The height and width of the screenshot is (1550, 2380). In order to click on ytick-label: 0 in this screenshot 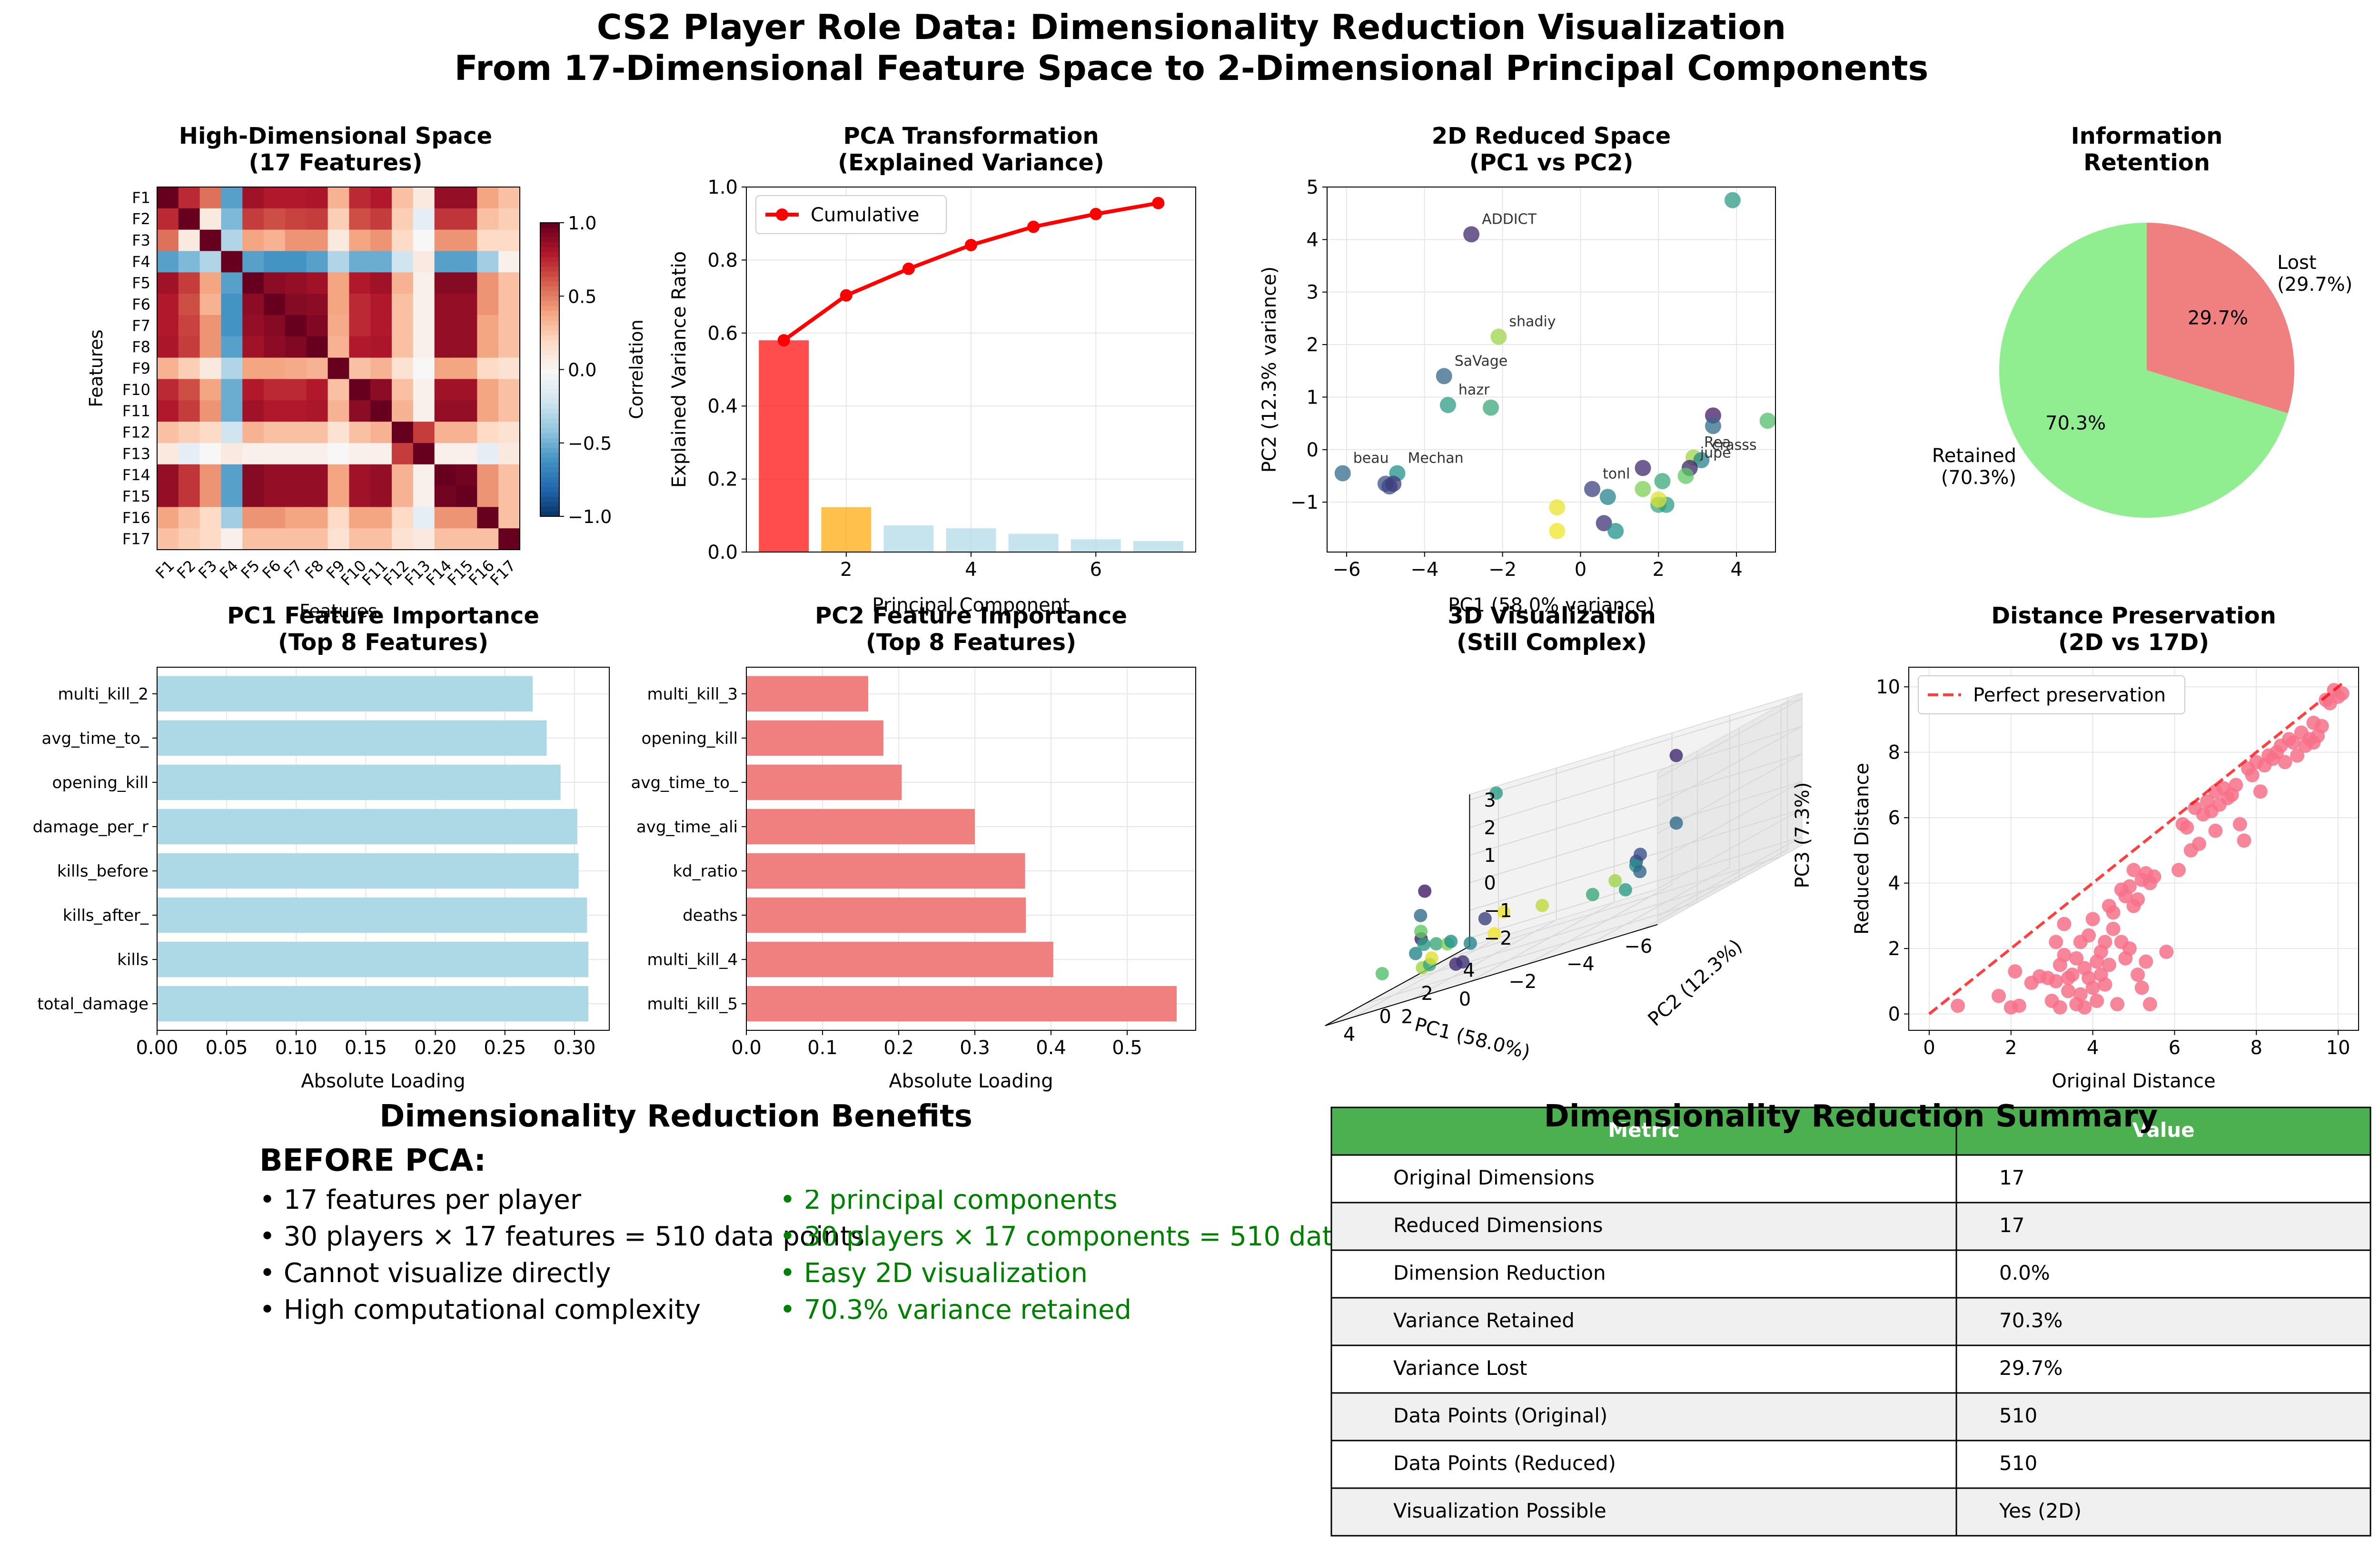, I will do `click(1385, 1016)`.